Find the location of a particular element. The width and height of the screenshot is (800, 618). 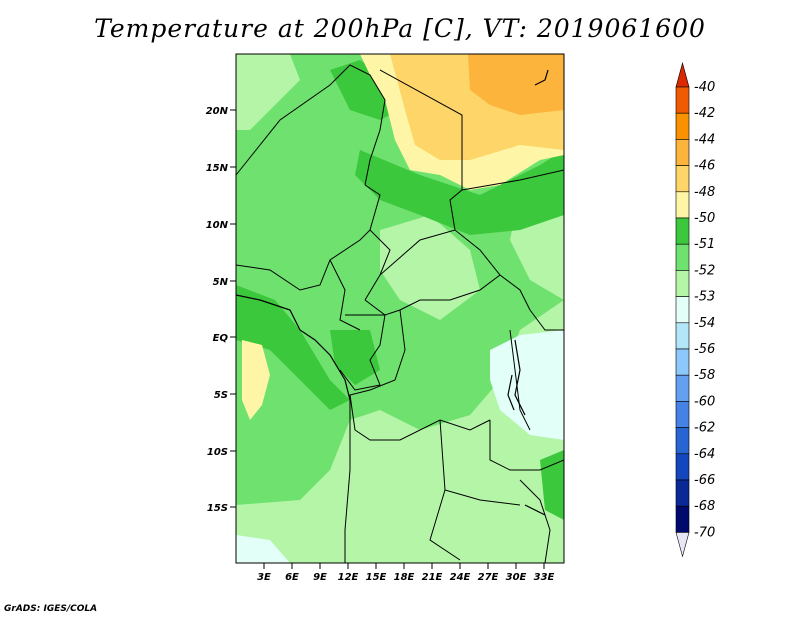

lat-axis is located at coordinates (233, 308).